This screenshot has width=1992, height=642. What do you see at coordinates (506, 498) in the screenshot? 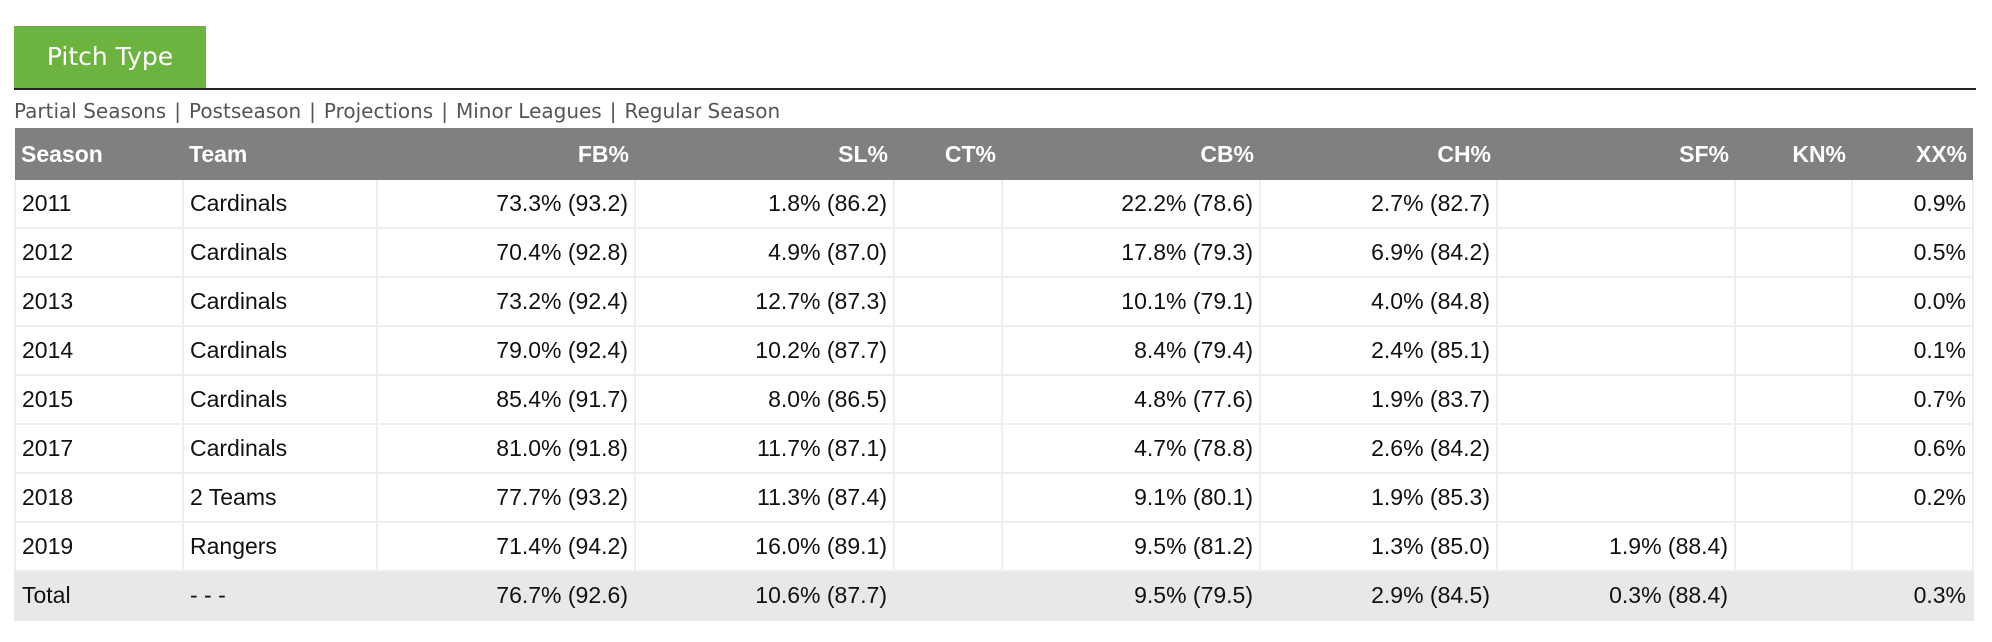
I see `cell-fb: 77.7% (93.2)` at bounding box center [506, 498].